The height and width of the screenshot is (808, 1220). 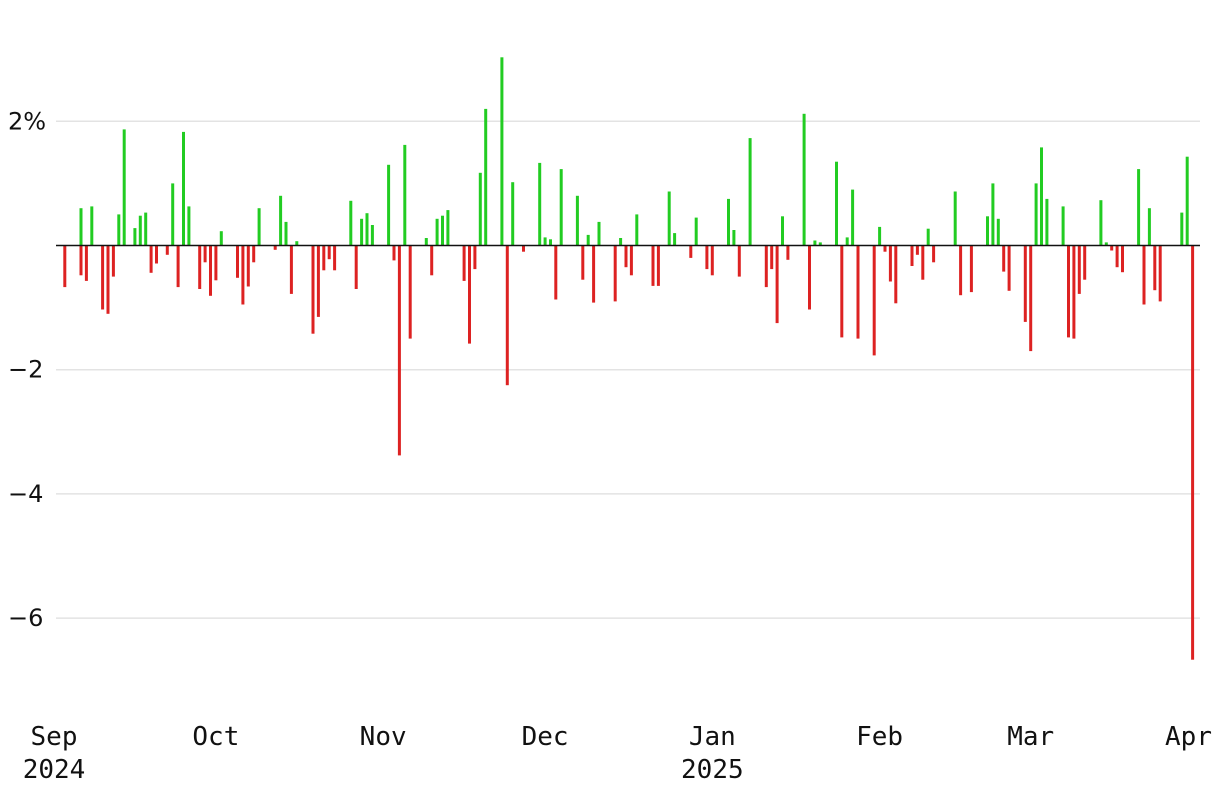 I want to click on x-tick-label-4: Jan, so click(x=712, y=737).